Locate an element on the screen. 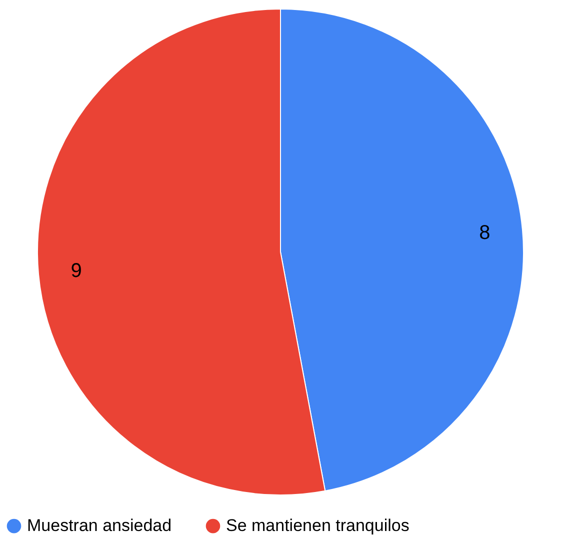  legend-label: Se mantienen tranquilos is located at coordinates (318, 526).